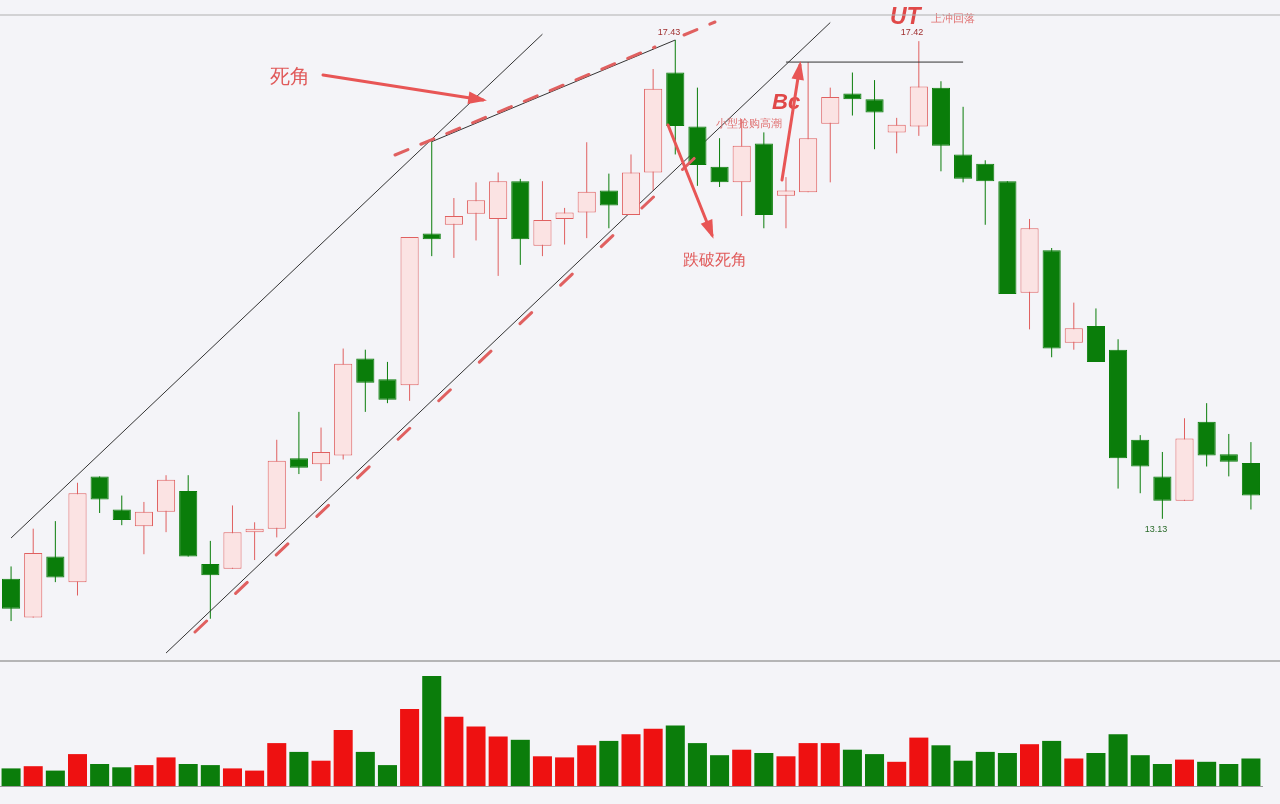  What do you see at coordinates (669, 32) in the screenshot?
I see `text: 17.43` at bounding box center [669, 32].